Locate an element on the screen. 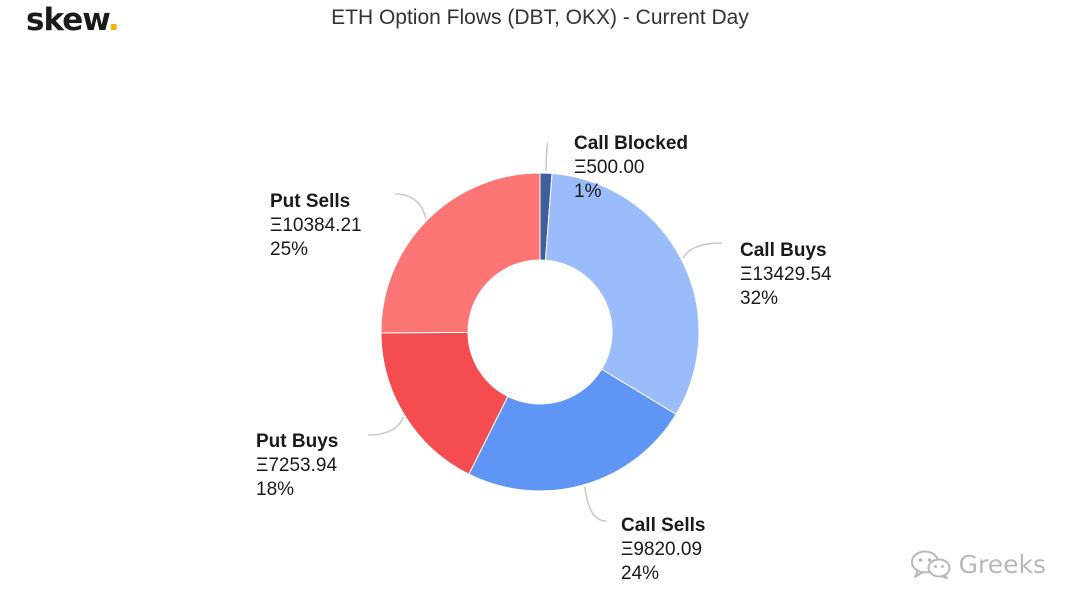 The height and width of the screenshot is (603, 1080). label-name-call-buys: Call Buys is located at coordinates (783, 250).